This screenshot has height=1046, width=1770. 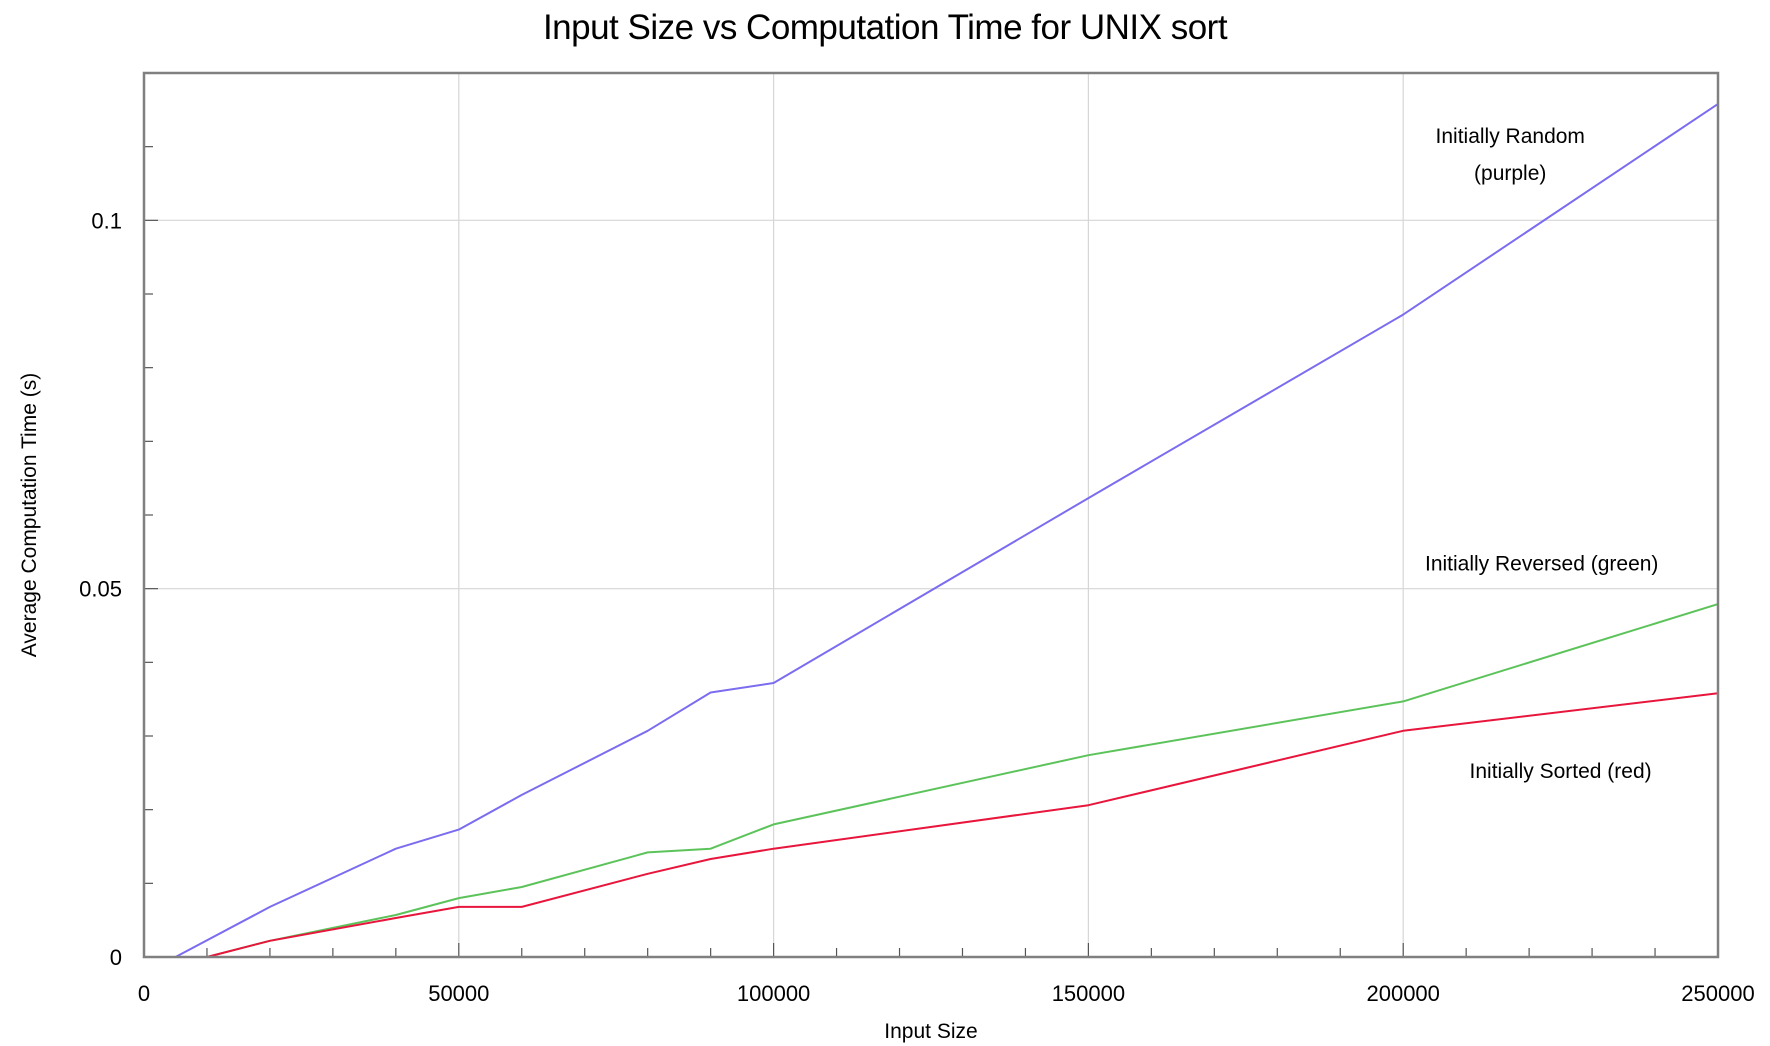 What do you see at coordinates (100, 589) in the screenshot?
I see `y-tick-label: 0.05` at bounding box center [100, 589].